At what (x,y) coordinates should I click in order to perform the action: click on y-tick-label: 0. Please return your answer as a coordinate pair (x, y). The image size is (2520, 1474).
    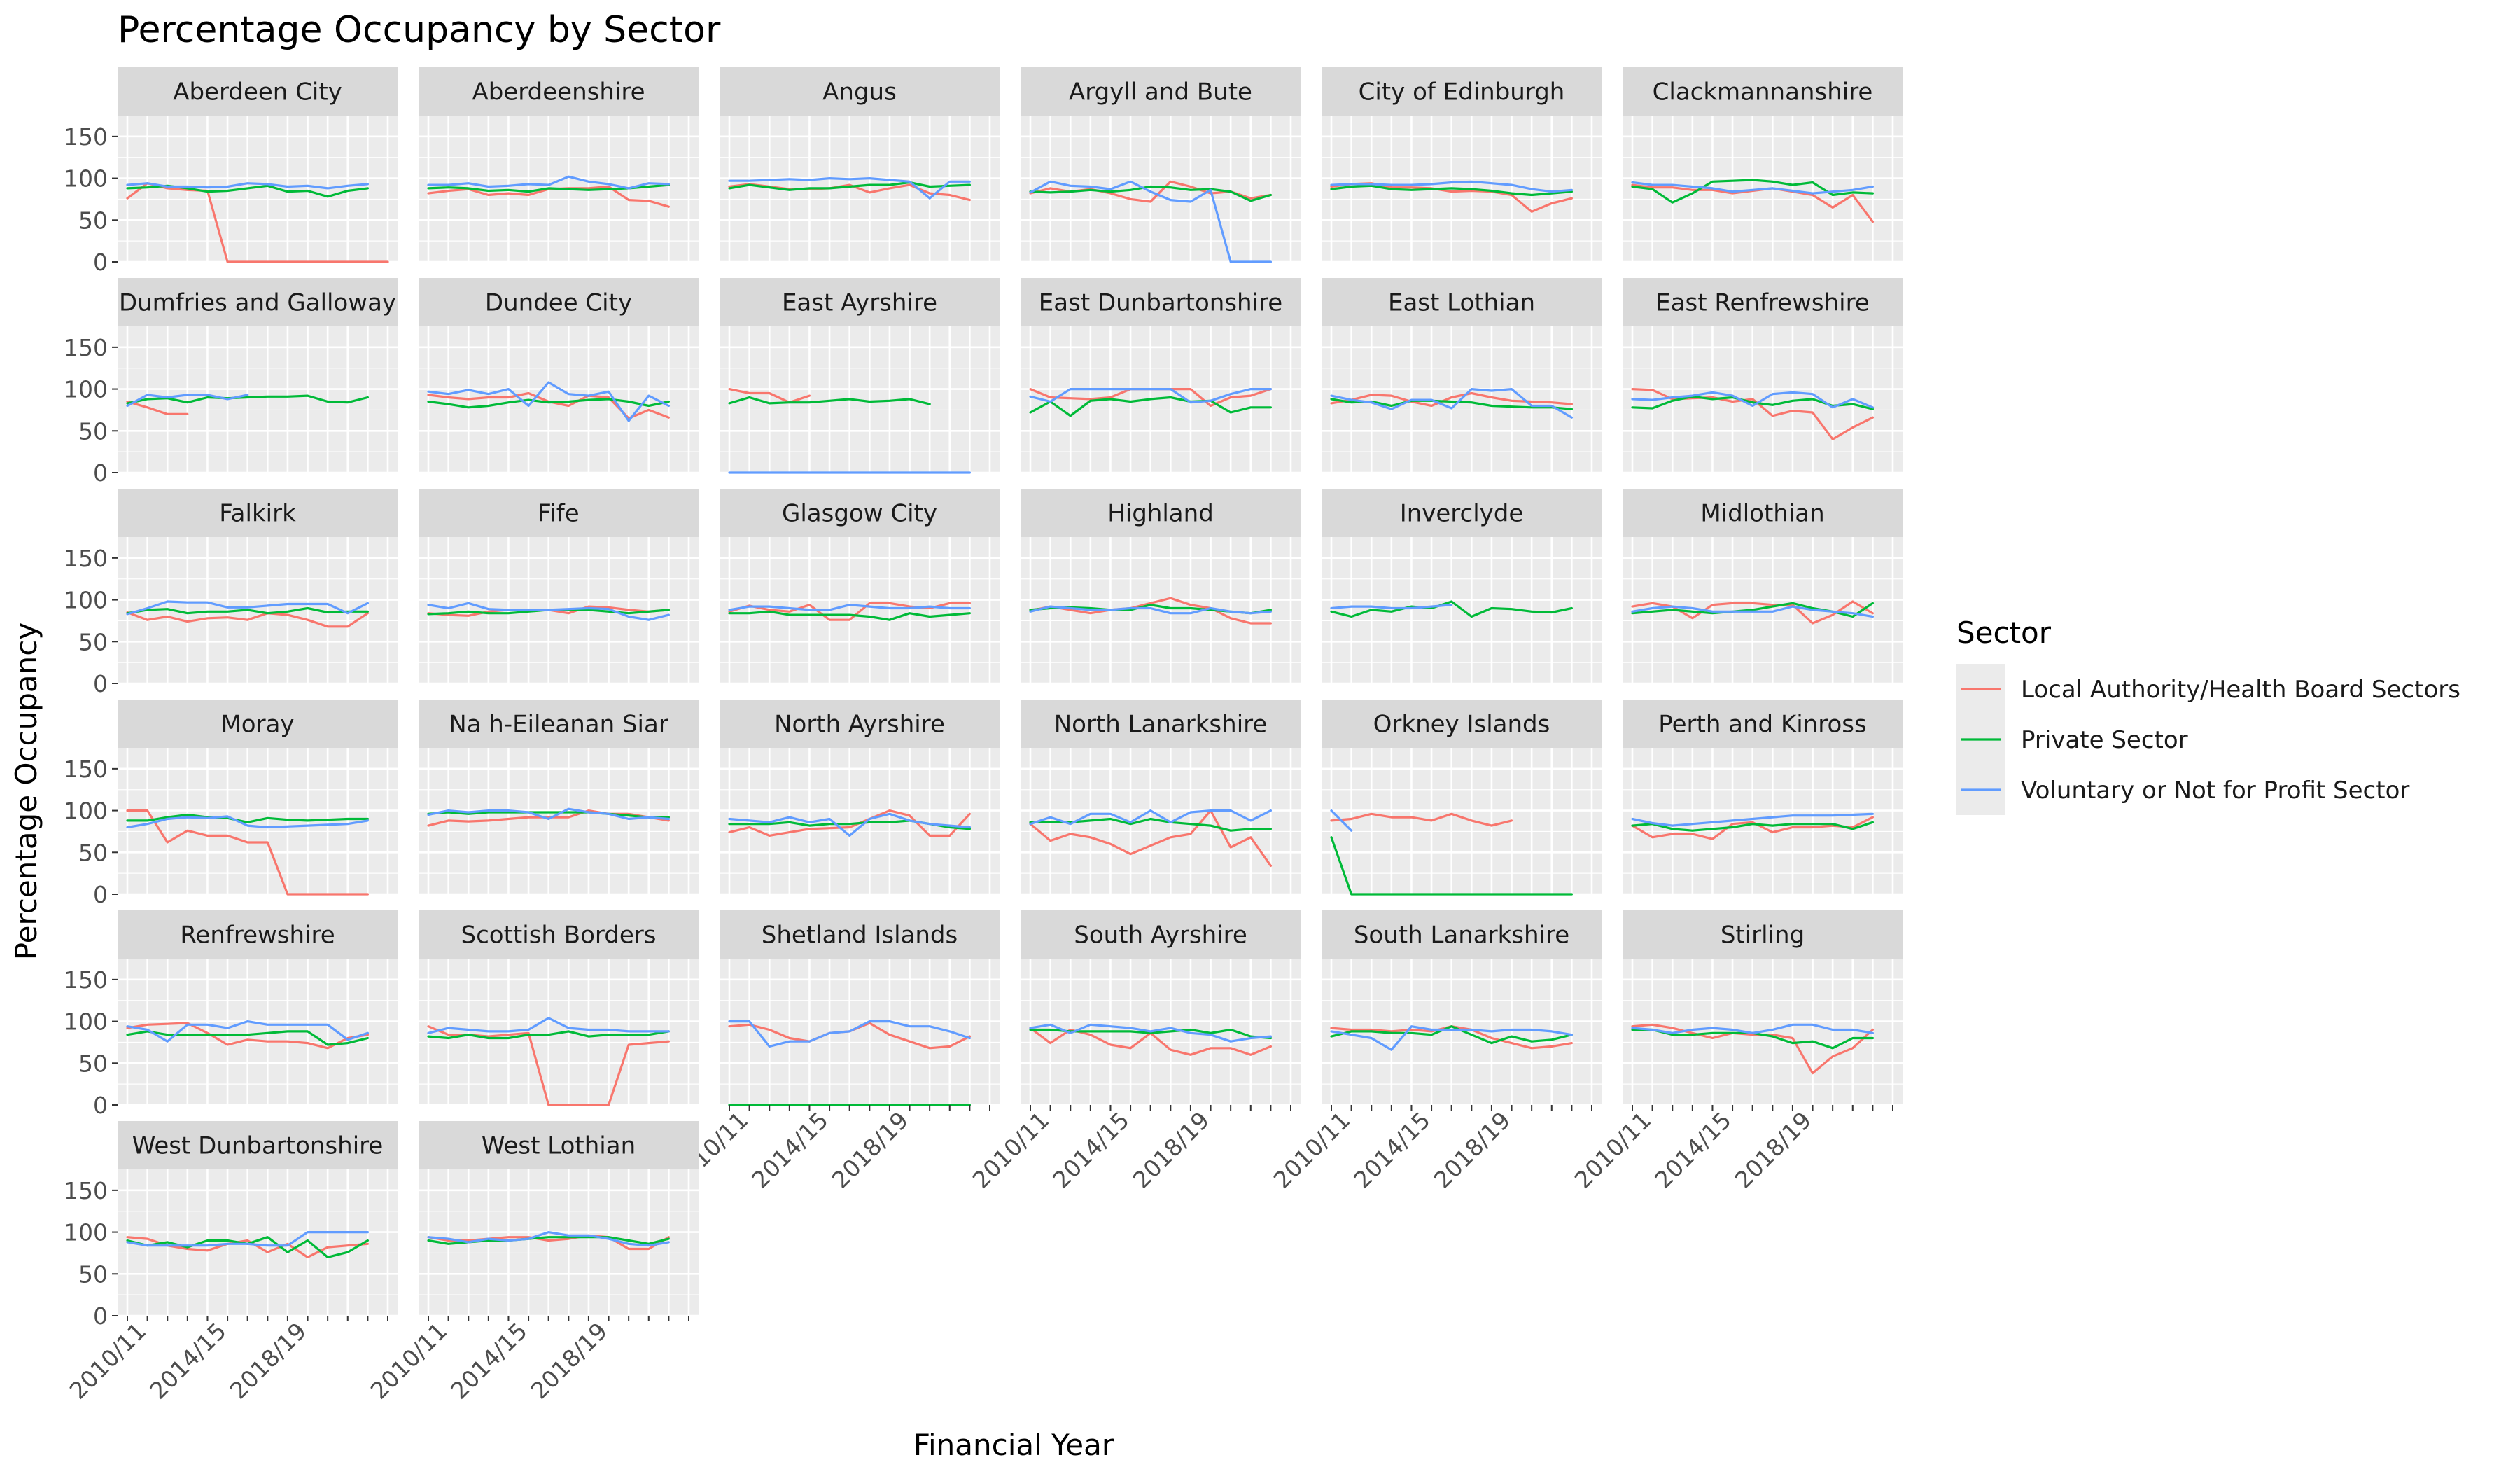
    Looking at the image, I should click on (100, 684).